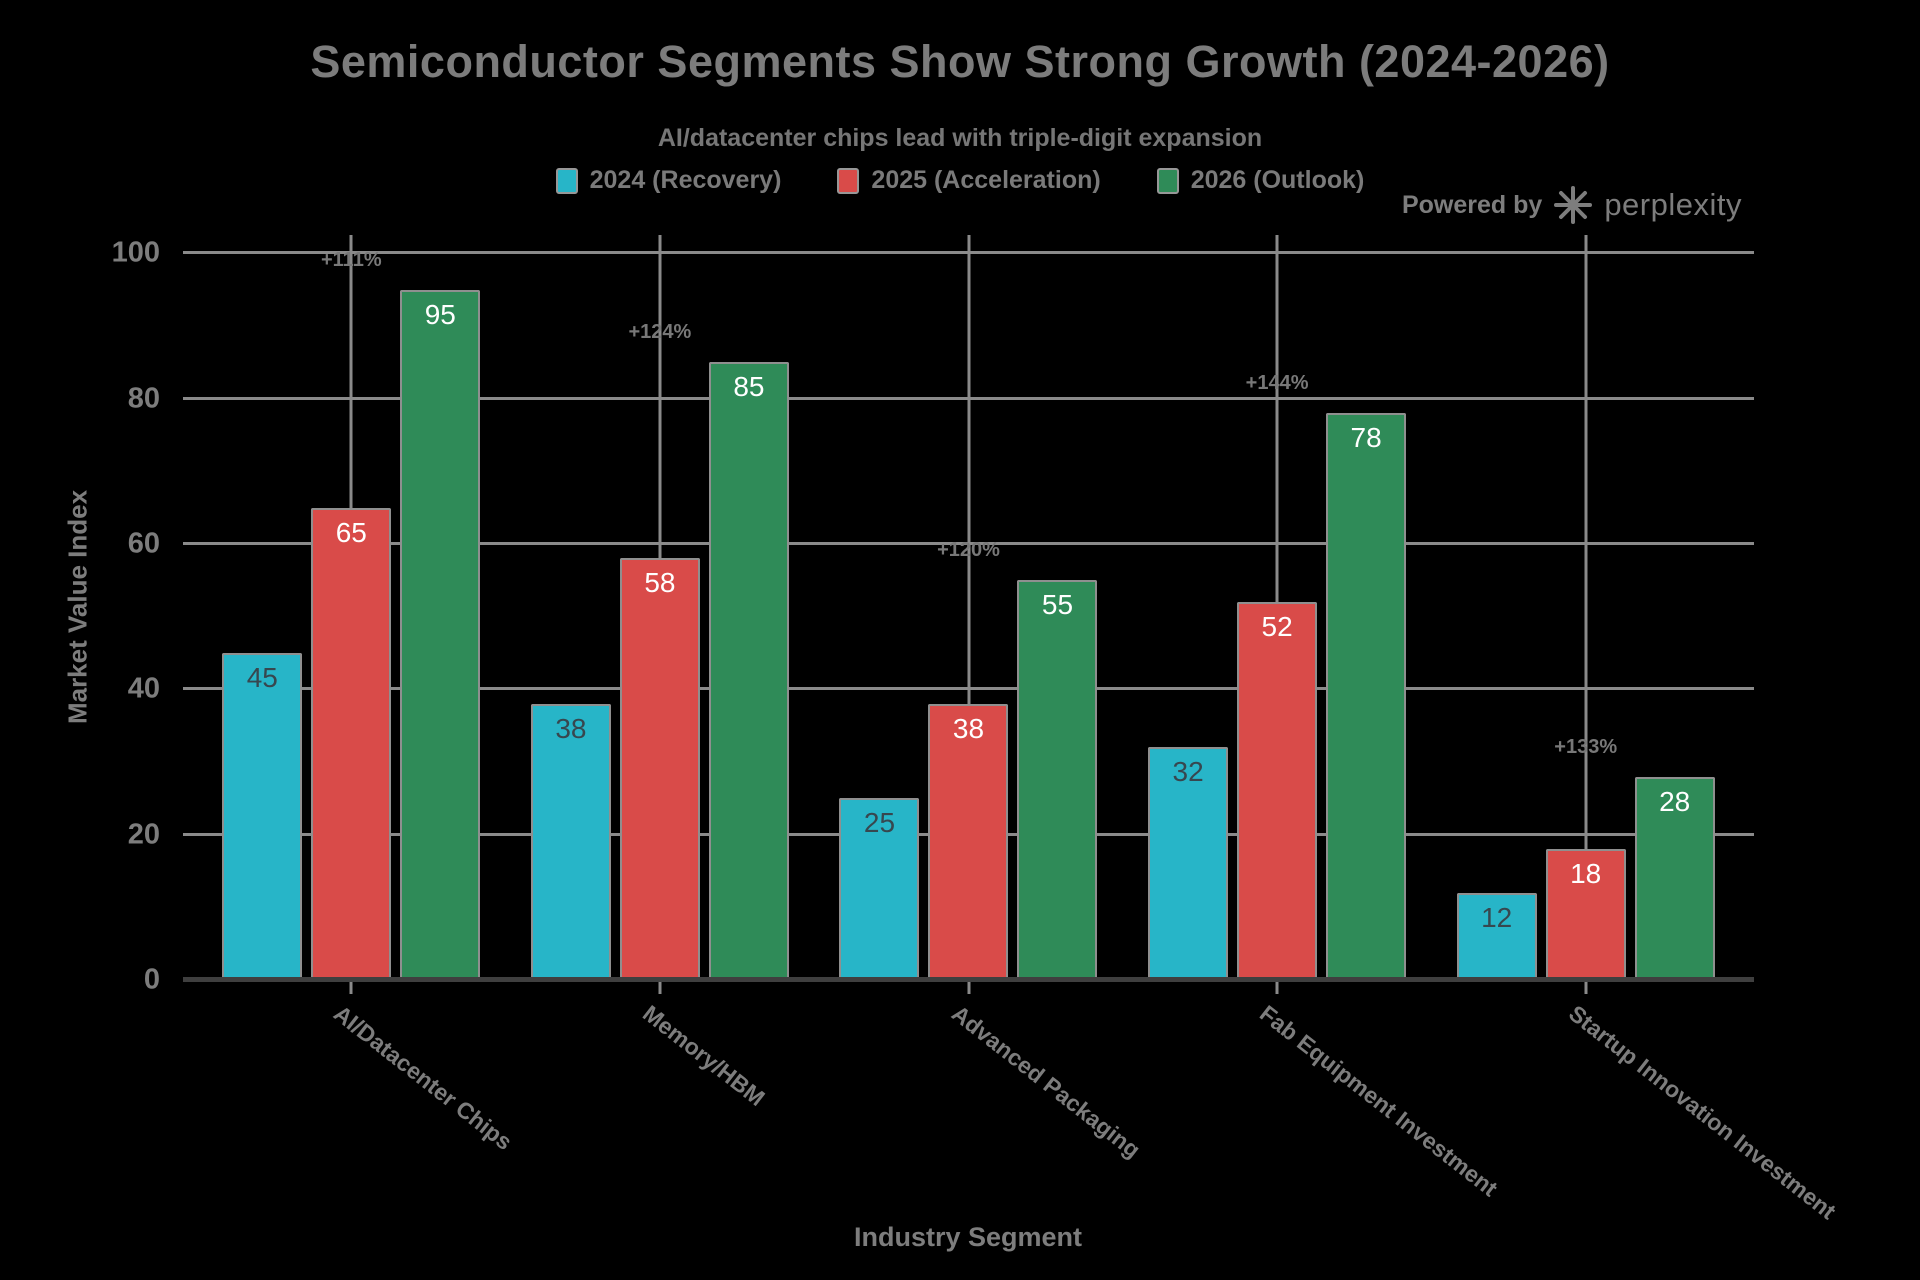 Image resolution: width=1920 pixels, height=1280 pixels. What do you see at coordinates (1673, 204) in the screenshot?
I see `brand-name: perplexity` at bounding box center [1673, 204].